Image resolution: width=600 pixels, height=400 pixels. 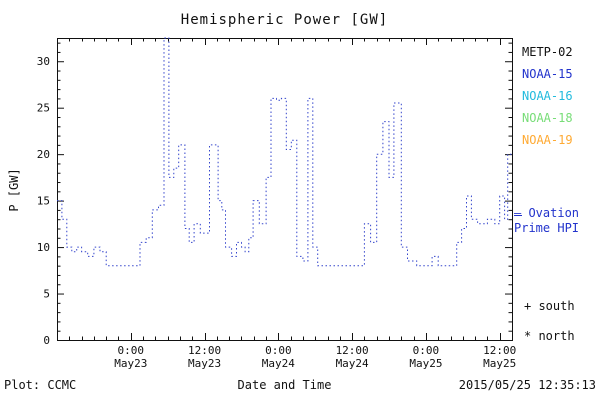 What do you see at coordinates (547, 52) in the screenshot?
I see `legend-item-metp-02: METP-02` at bounding box center [547, 52].